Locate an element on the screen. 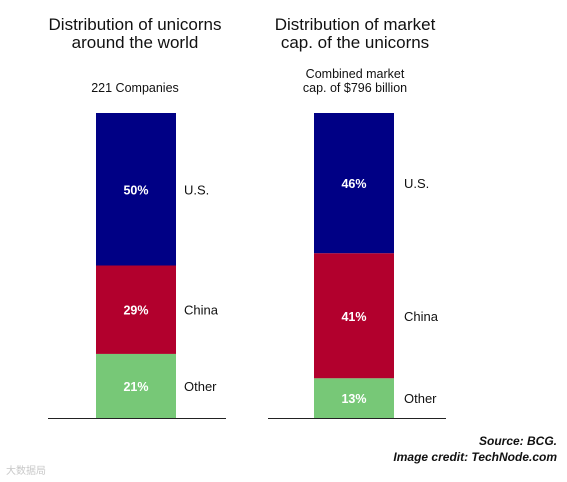 The image size is (567, 482). segment-value-label: 21% is located at coordinates (135, 387).